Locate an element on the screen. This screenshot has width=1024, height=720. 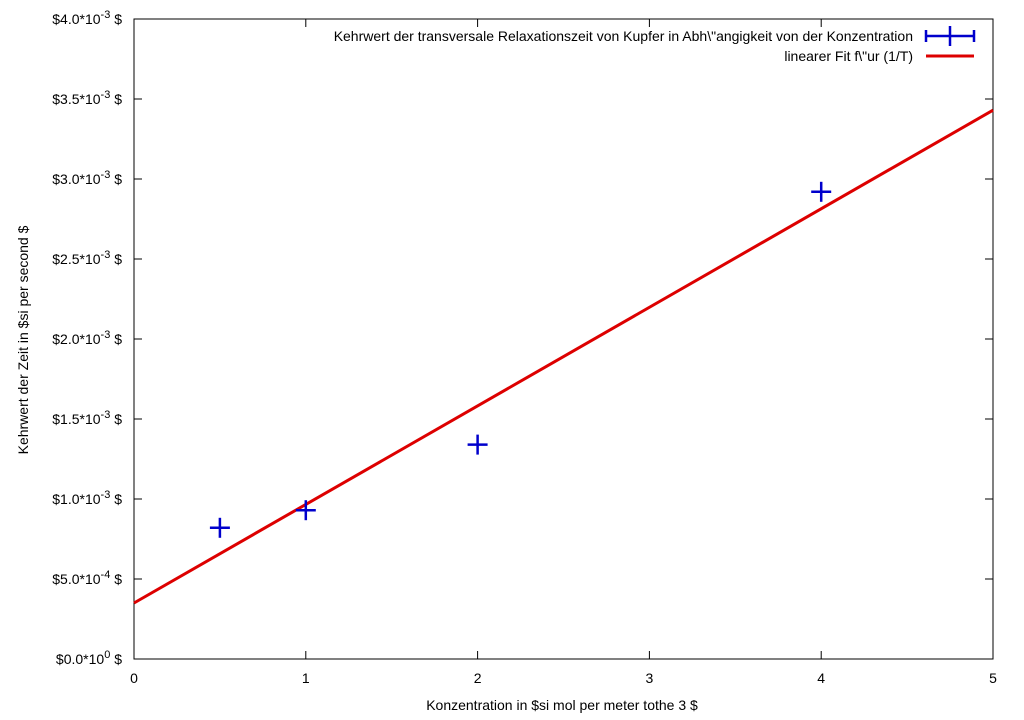
x-tick-label: 5 is located at coordinates (993, 678).